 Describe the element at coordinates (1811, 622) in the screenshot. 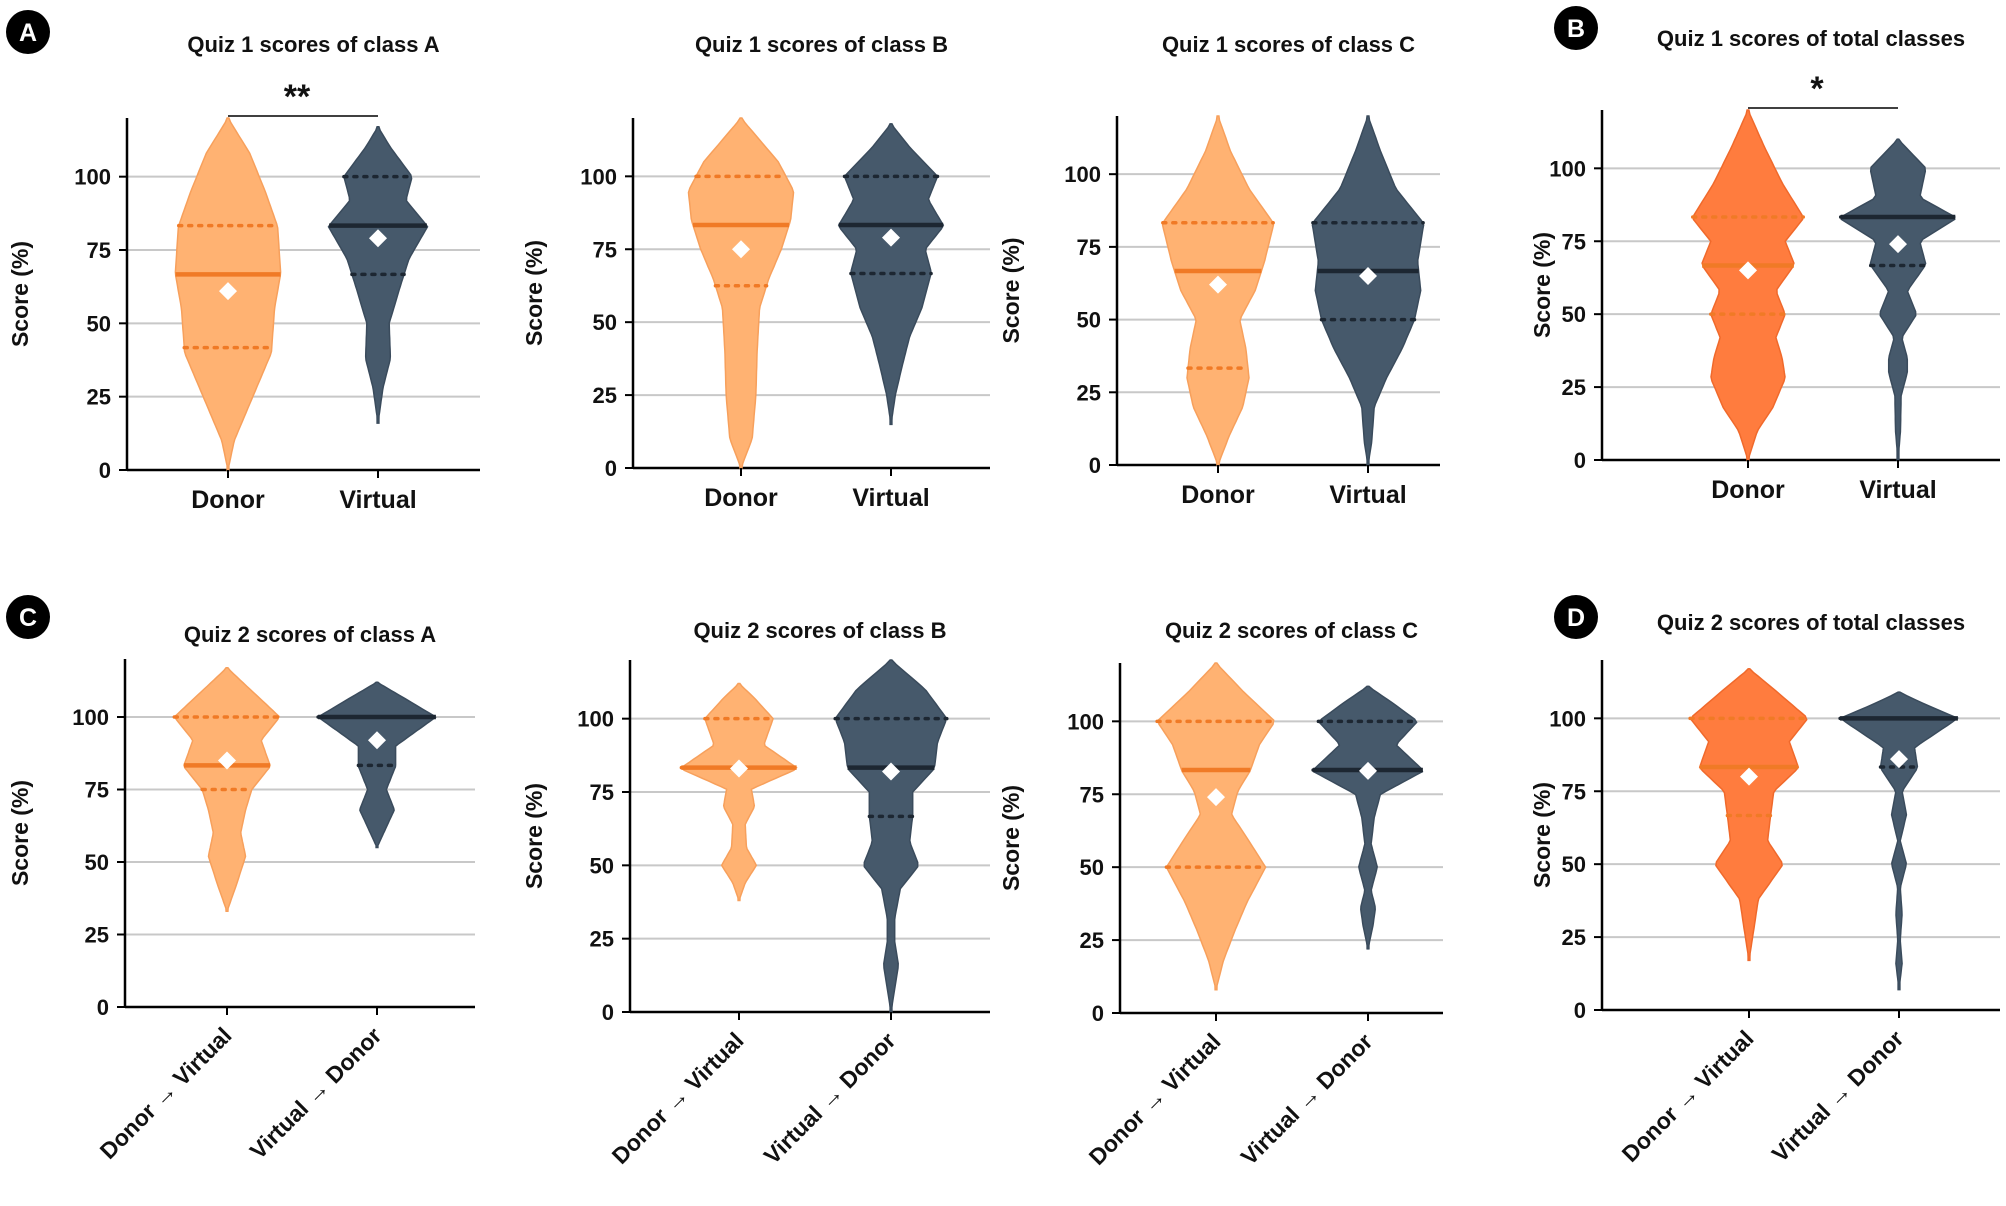

I see `chart-title: Quiz 2 scores of total classes` at that location.